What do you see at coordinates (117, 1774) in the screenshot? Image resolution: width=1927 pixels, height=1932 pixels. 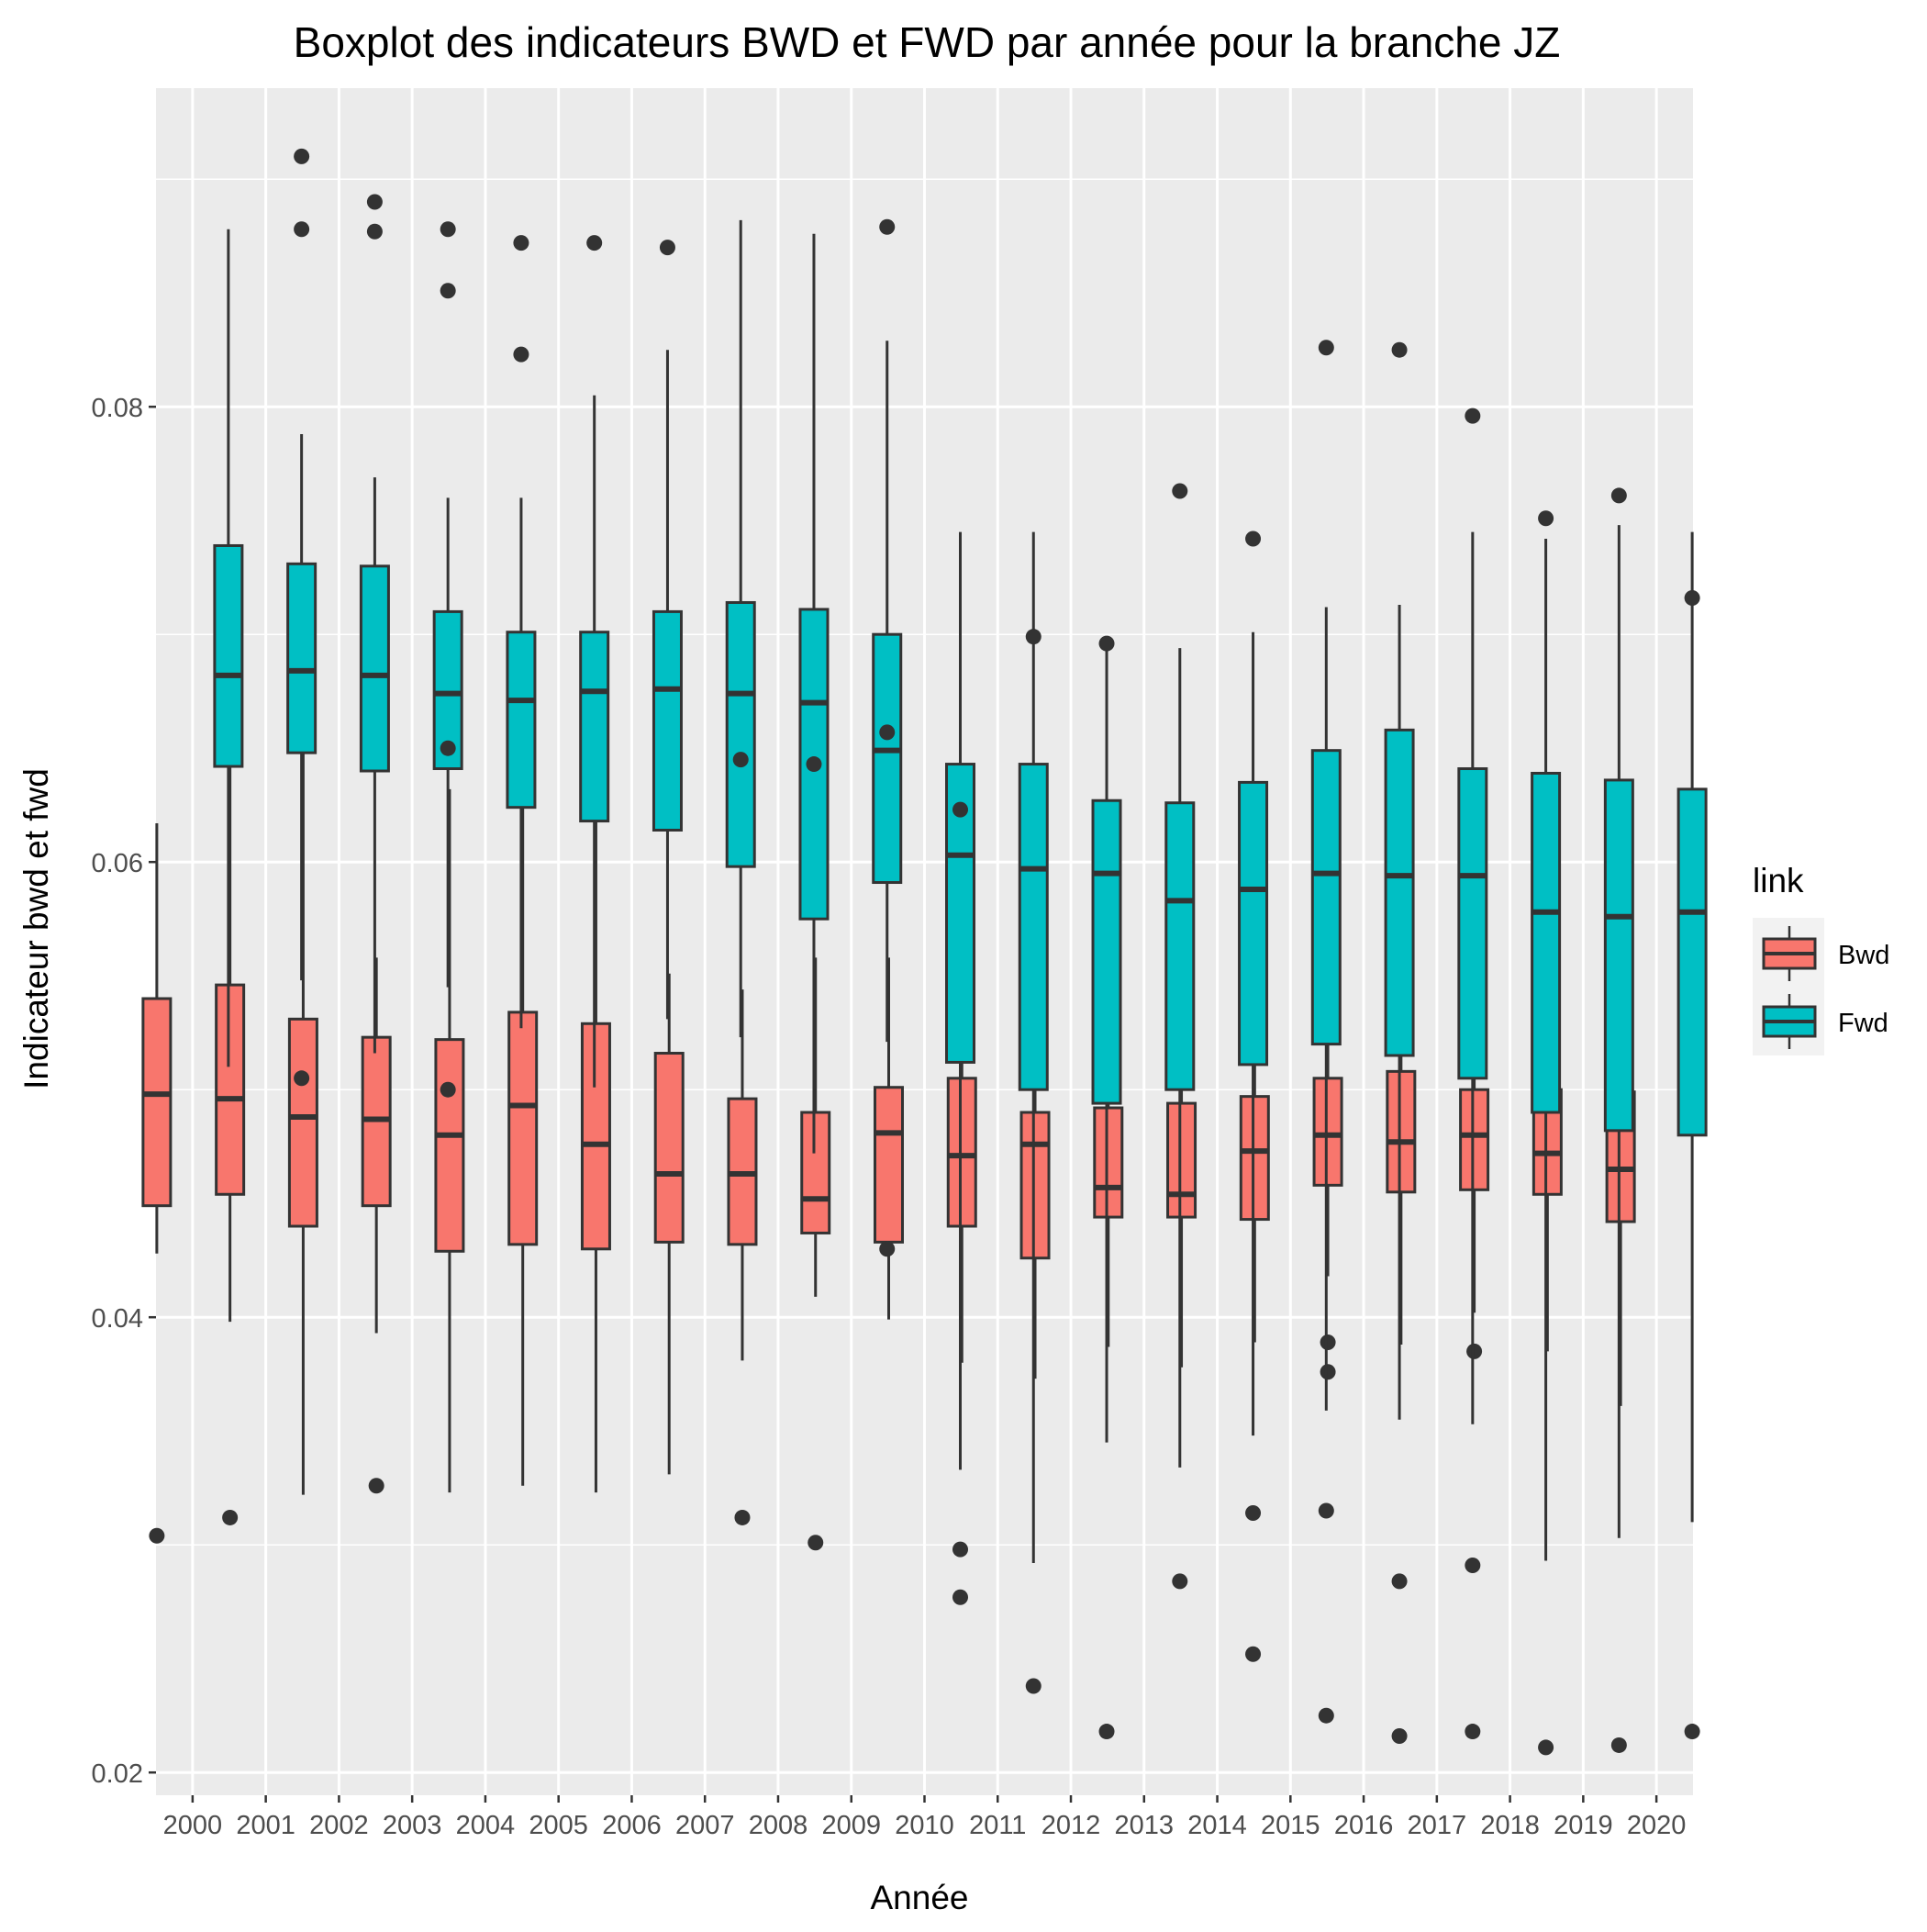 I see `y-tick-label: 0.02` at bounding box center [117, 1774].